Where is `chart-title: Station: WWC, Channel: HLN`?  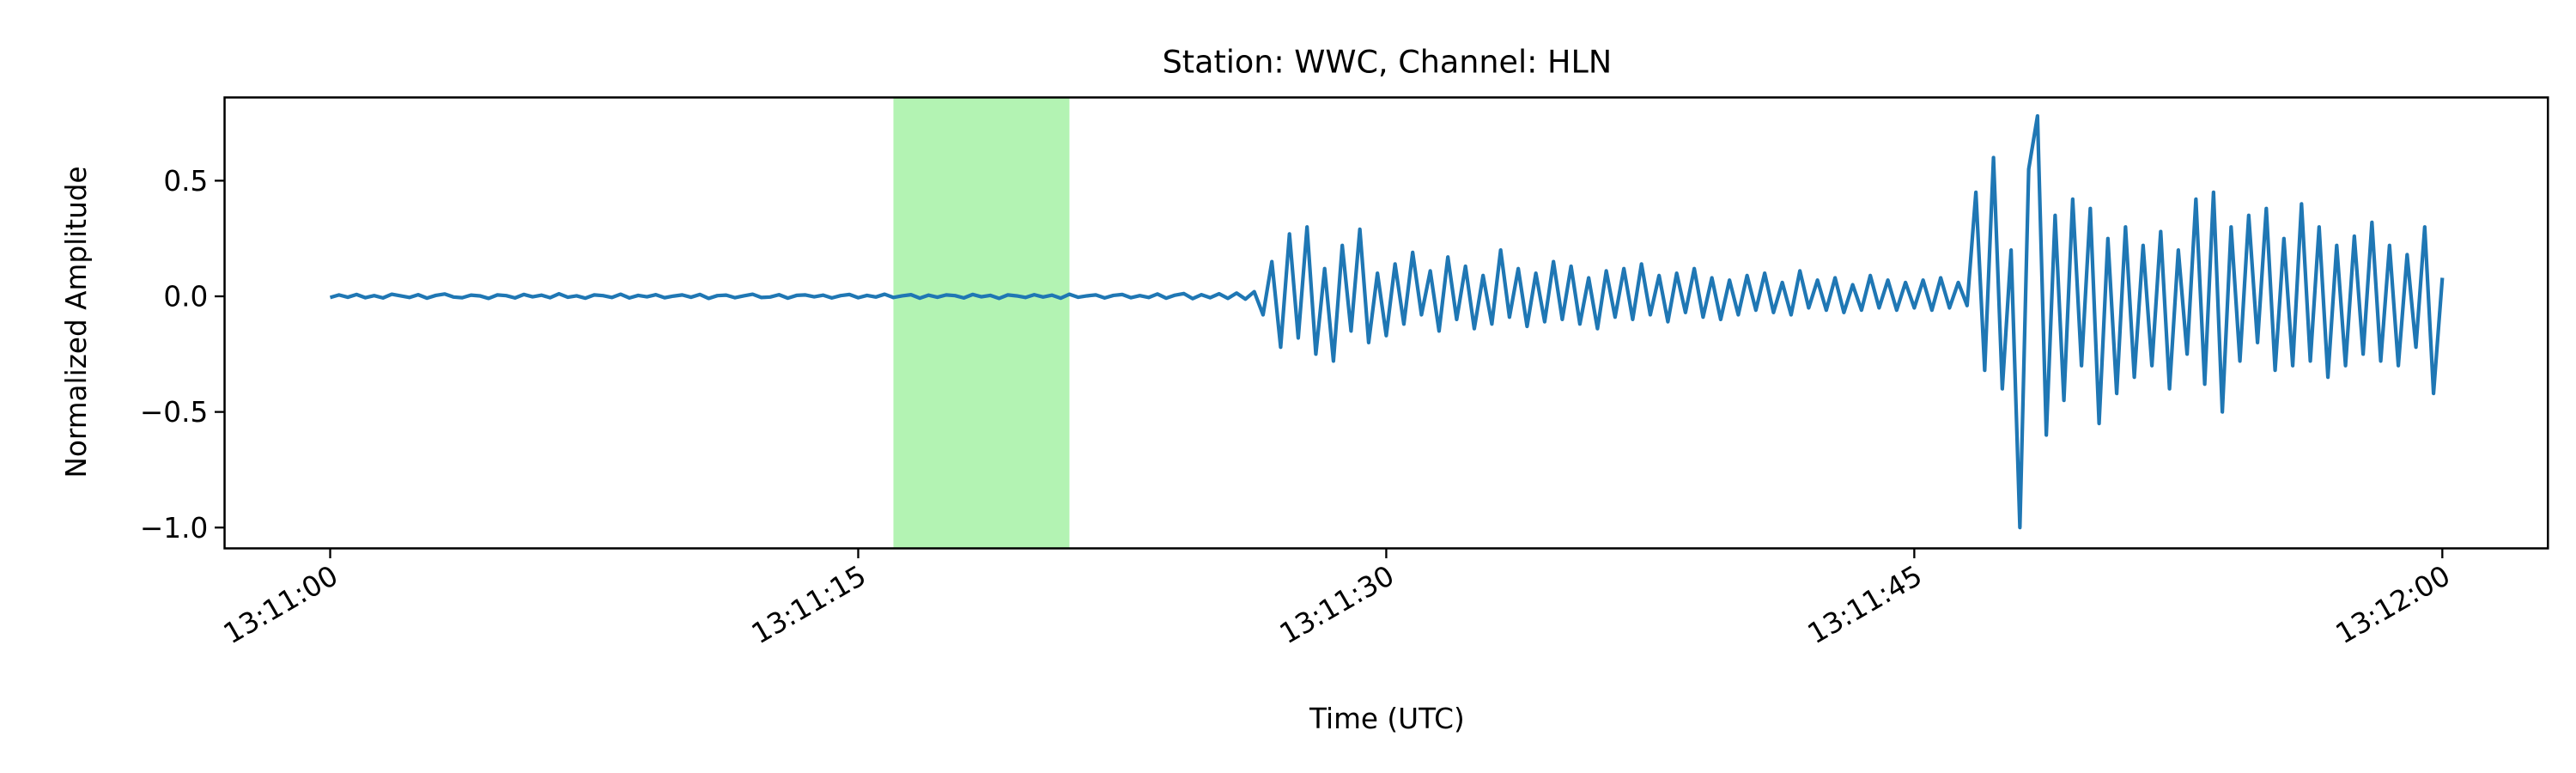
chart-title: Station: WWC, Channel: HLN is located at coordinates (1388, 63).